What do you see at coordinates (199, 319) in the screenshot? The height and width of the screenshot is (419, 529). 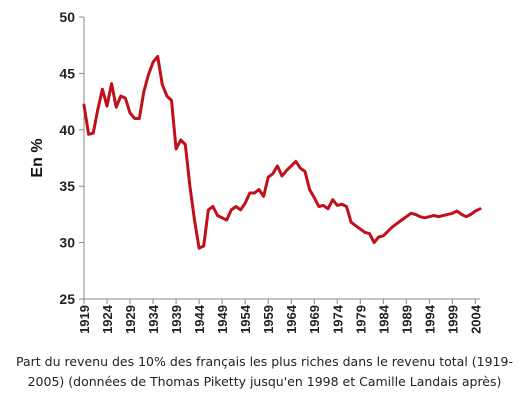 I see `x-tick-label: 1944` at bounding box center [199, 319].